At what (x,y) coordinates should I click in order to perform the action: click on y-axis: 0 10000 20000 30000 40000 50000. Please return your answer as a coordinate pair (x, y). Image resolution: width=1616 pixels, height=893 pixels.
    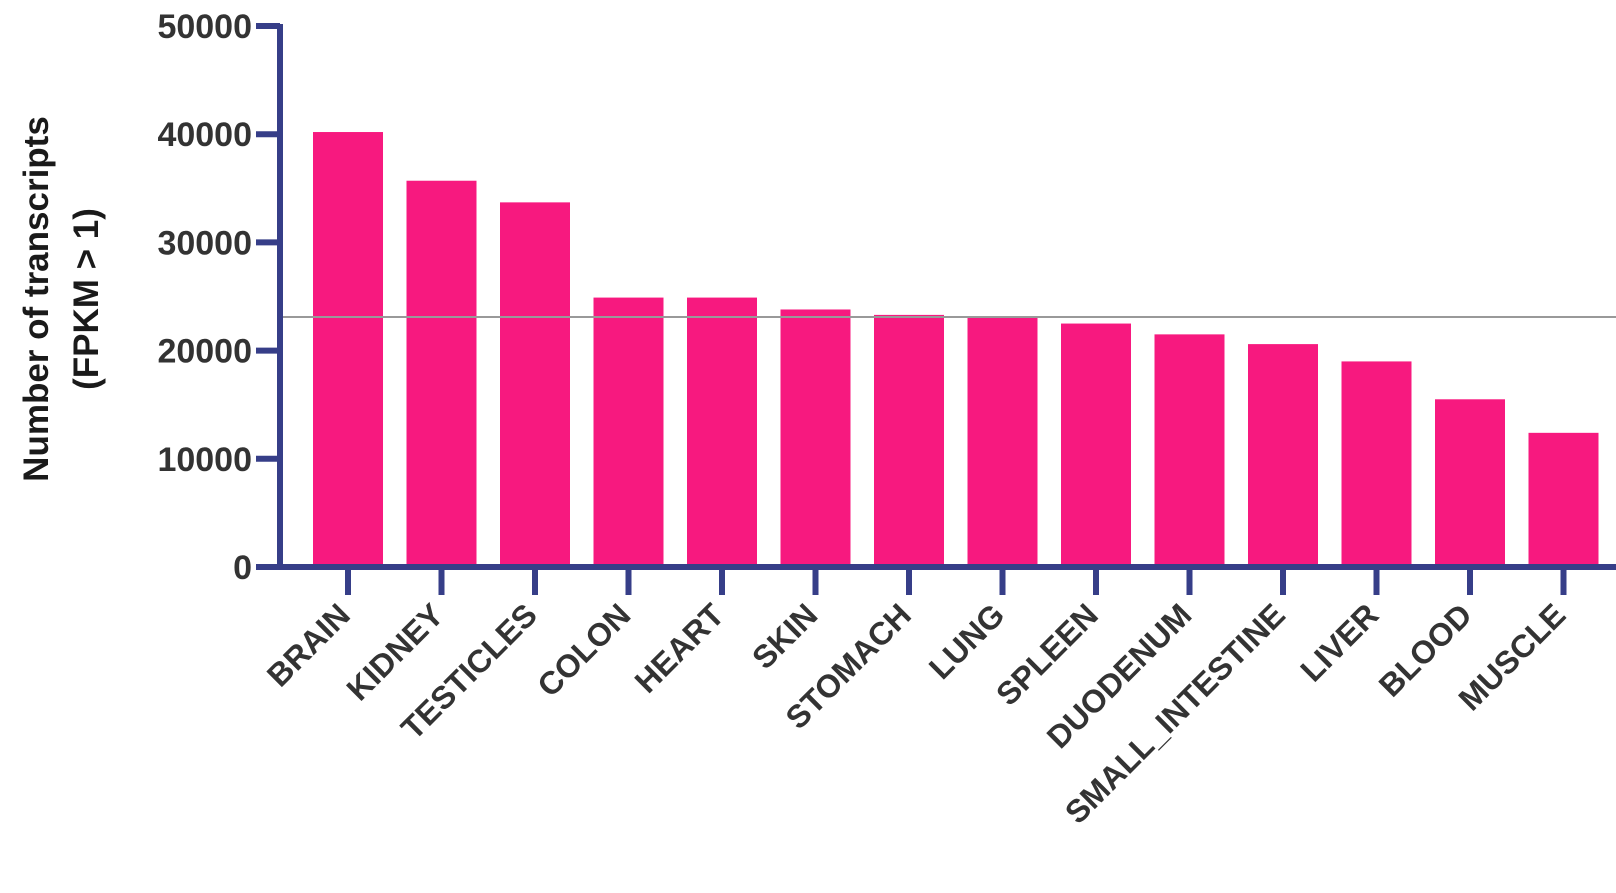
    Looking at the image, I should click on (220, 297).